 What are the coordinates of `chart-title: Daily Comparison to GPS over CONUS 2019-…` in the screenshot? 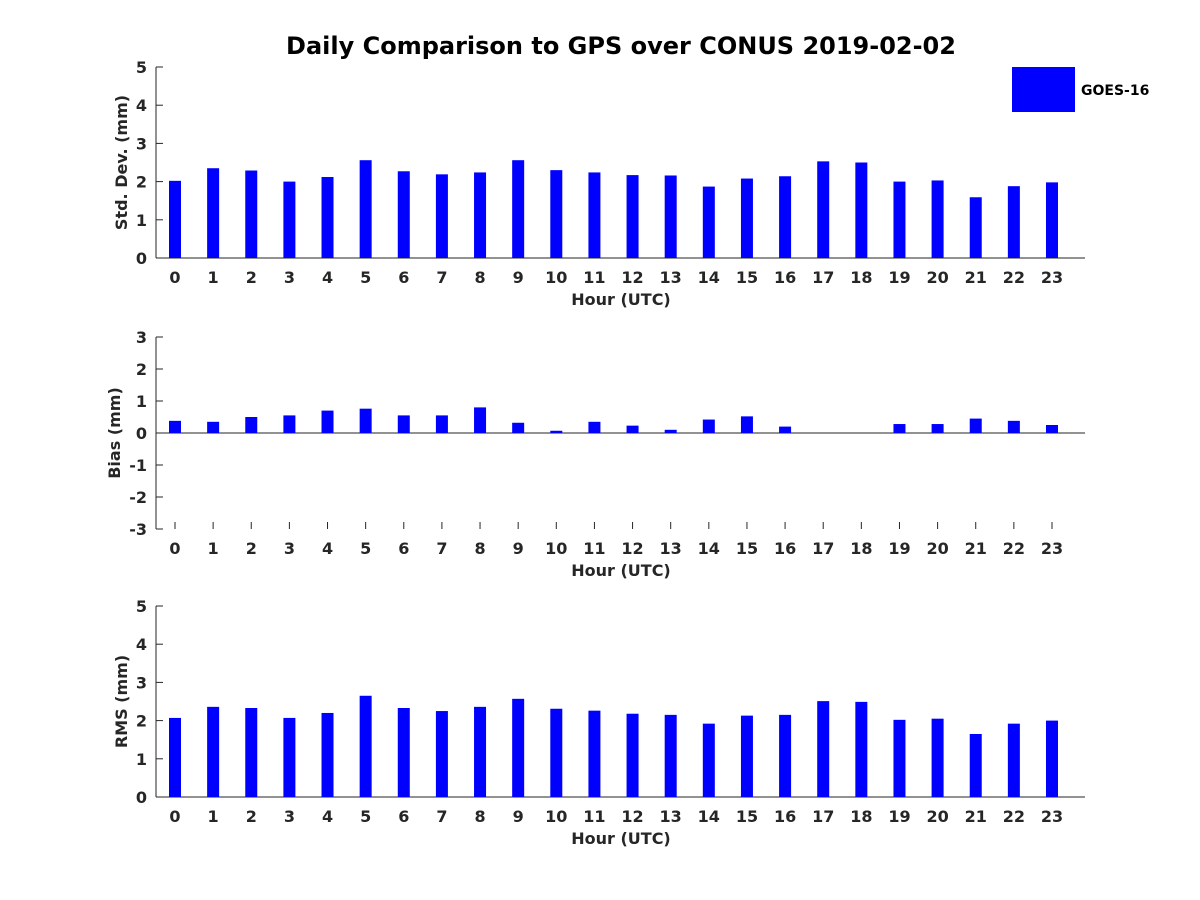 It's located at (621, 46).